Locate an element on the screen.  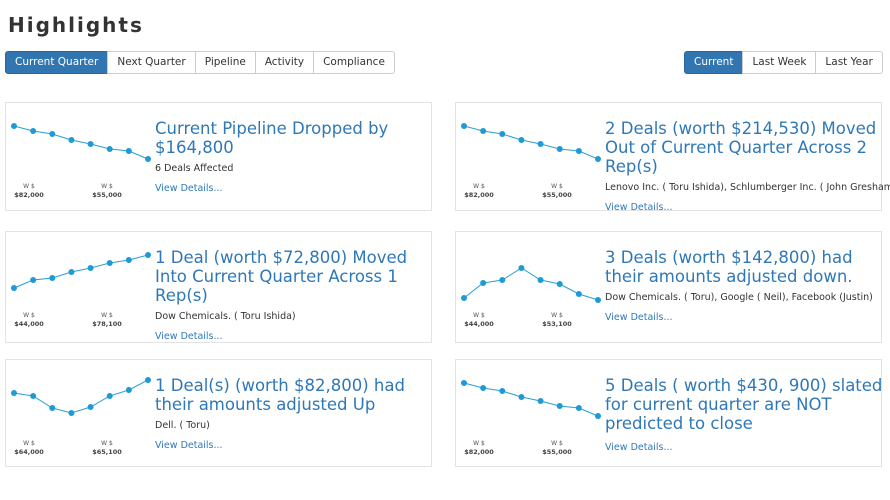
page-title: Highlights is located at coordinates (76, 25).